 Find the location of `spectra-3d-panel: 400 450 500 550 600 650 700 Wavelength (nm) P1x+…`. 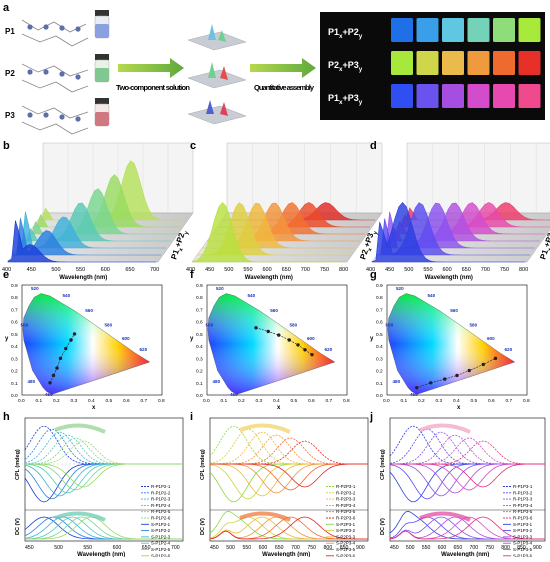

spectra-3d-panel: 400 450 500 550 600 650 700 Wavelength (nm) P1x+… is located at coordinates (98, 211).